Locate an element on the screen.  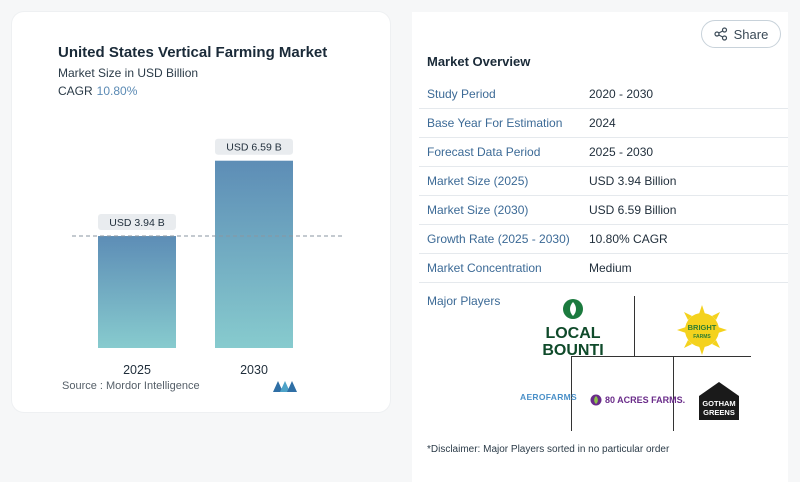
bright-farms-sun-icon: BRIGHT FARMS is located at coordinates (702, 330).